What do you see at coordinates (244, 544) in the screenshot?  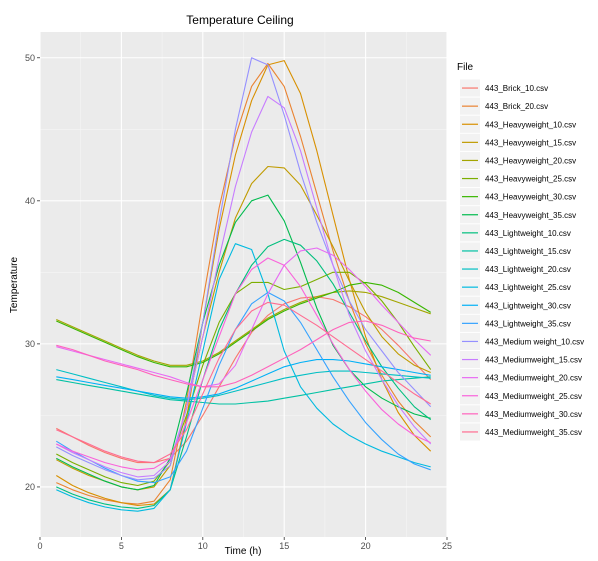 I see `x-axis-ticks: 0 5 10 15 20 25` at bounding box center [244, 544].